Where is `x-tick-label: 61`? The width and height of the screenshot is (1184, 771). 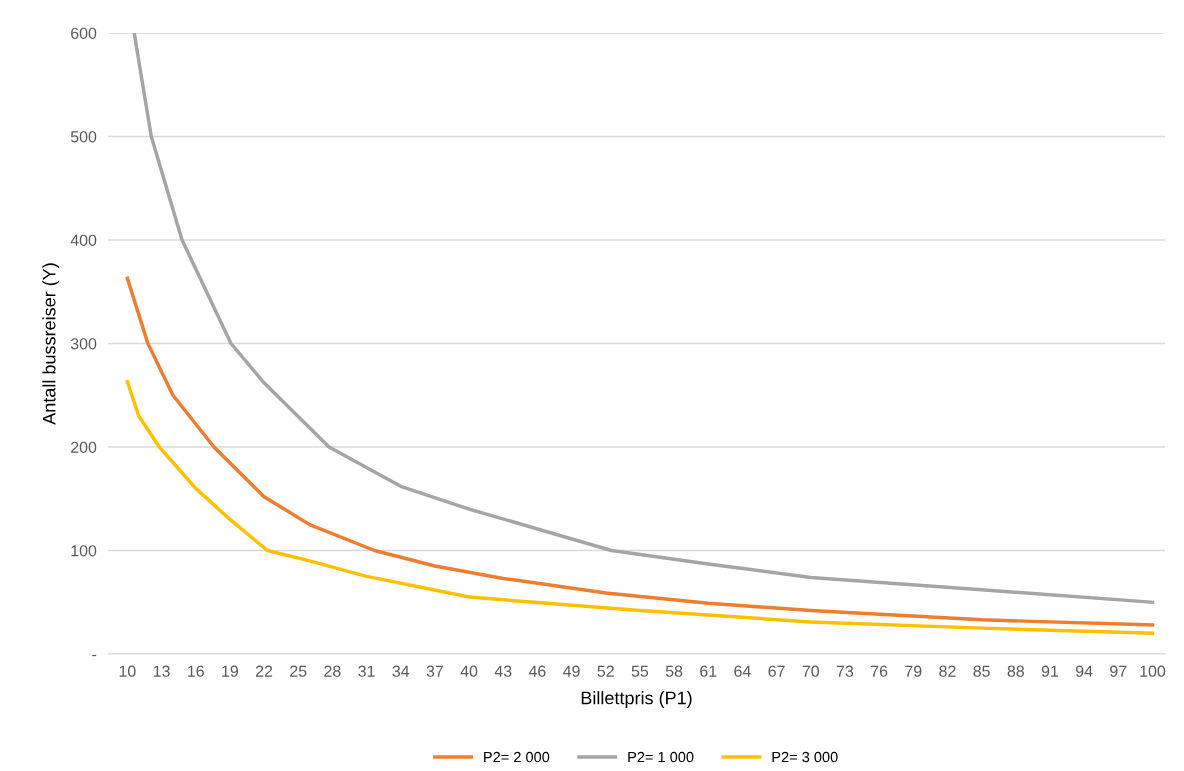 x-tick-label: 61 is located at coordinates (708, 671).